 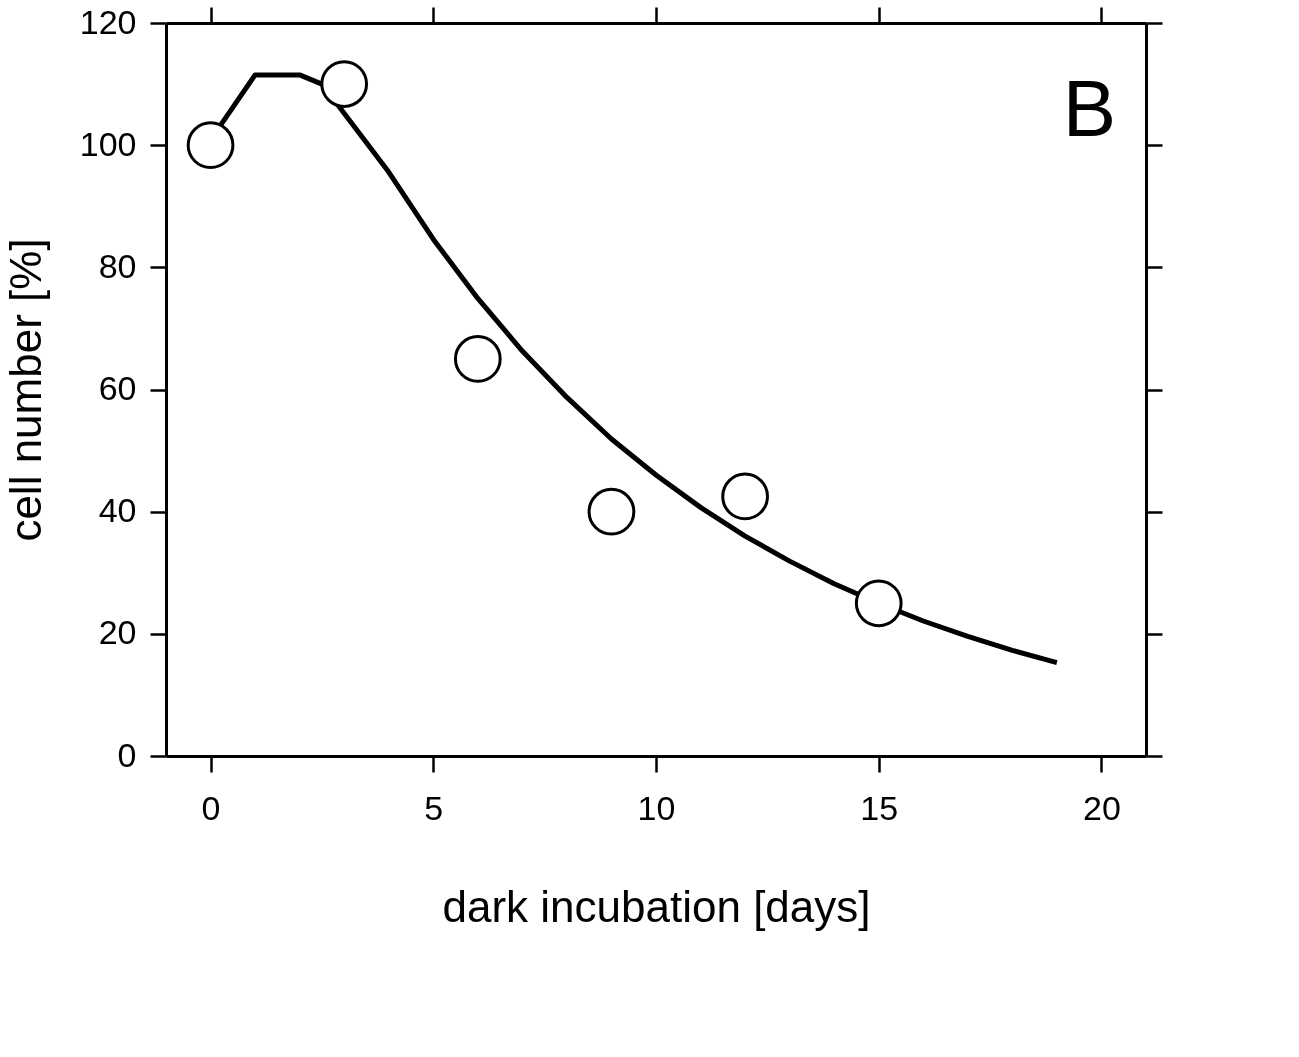 I want to click on y-tick-label: 40, so click(x=117, y=510).